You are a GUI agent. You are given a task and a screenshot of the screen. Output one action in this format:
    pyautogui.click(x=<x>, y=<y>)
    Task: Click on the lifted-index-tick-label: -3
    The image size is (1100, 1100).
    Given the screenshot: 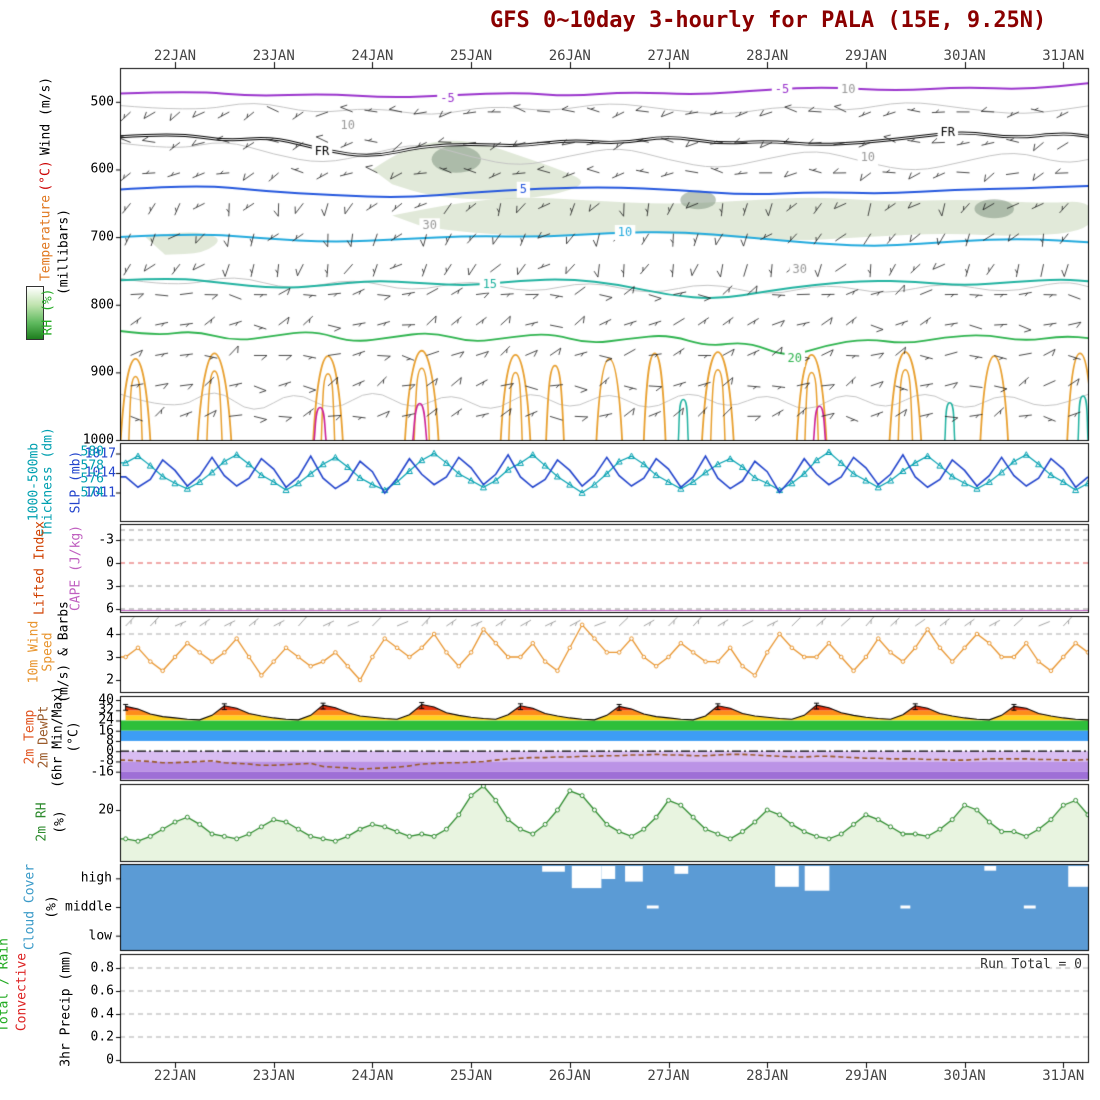 What is the action you would take?
    pyautogui.click(x=106, y=540)
    